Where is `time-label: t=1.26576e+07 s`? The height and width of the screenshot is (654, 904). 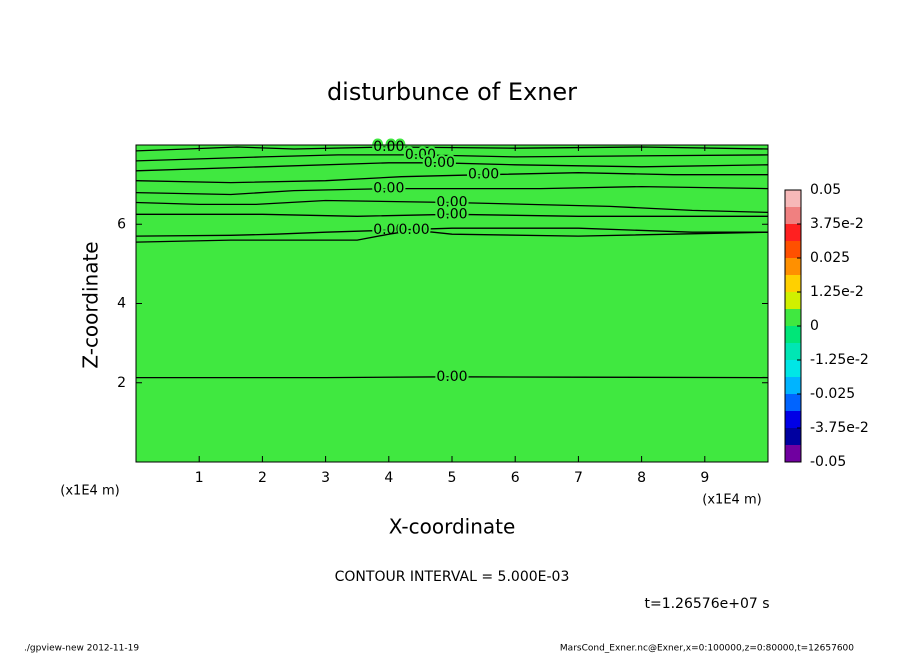
time-label: t=1.26576e+07 s is located at coordinates (706, 604).